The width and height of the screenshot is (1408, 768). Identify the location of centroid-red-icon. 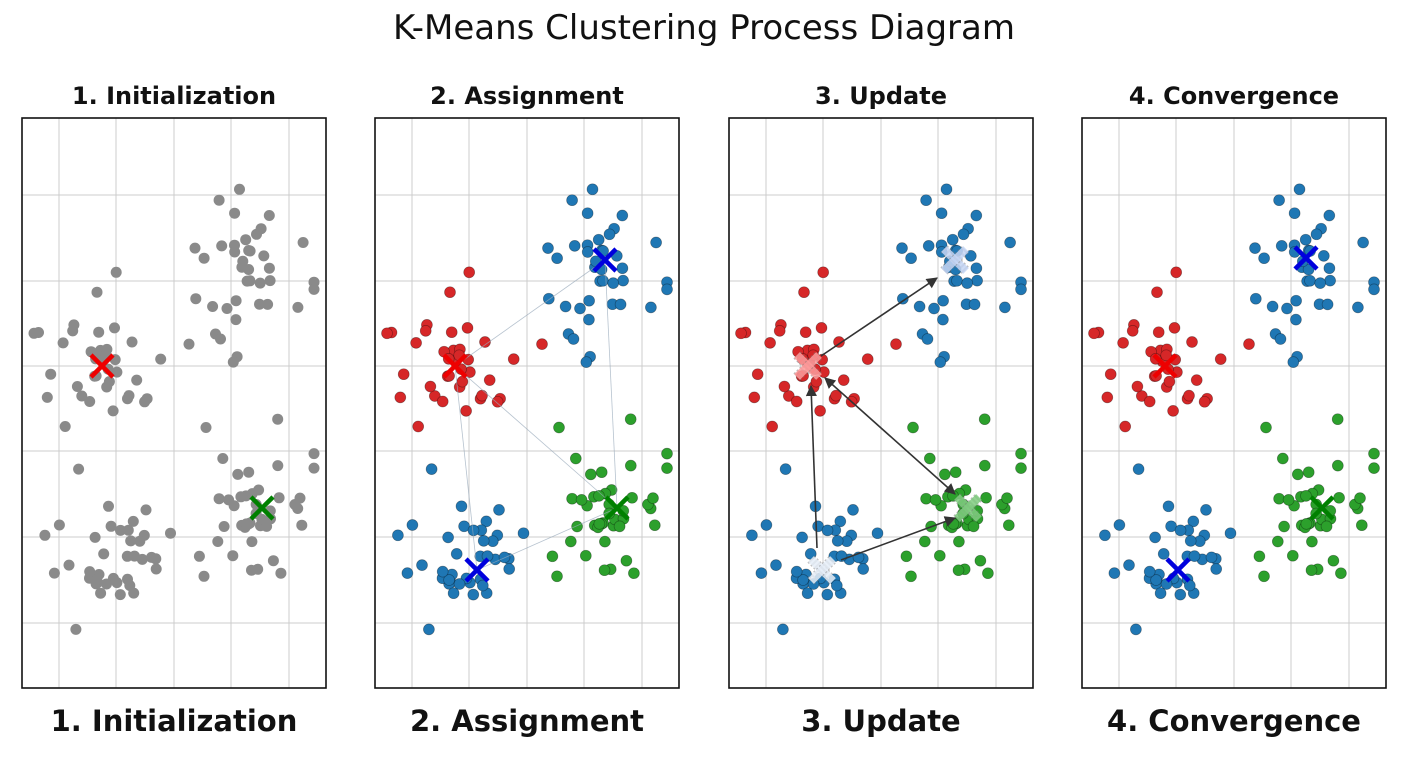
(455, 366).